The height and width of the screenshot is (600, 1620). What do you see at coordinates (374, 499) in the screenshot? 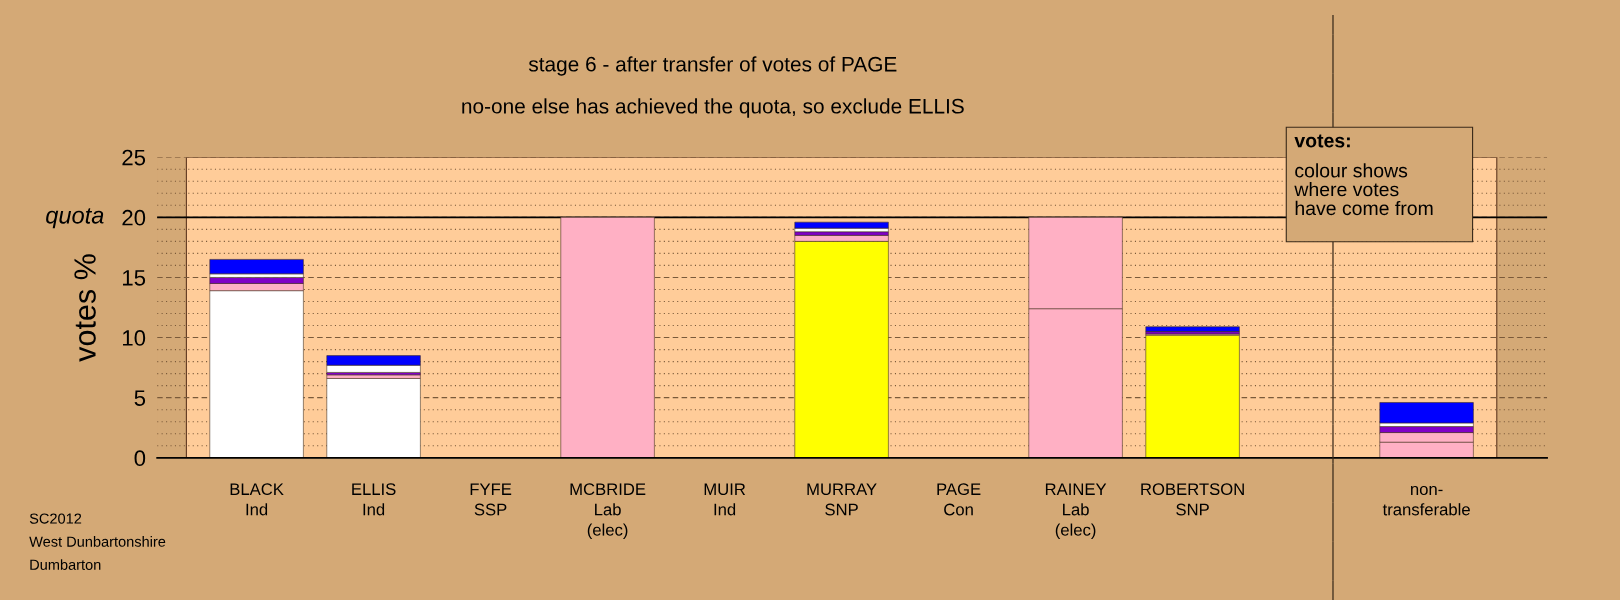
I see `x-tick-label: ELLIS Ind` at bounding box center [374, 499].